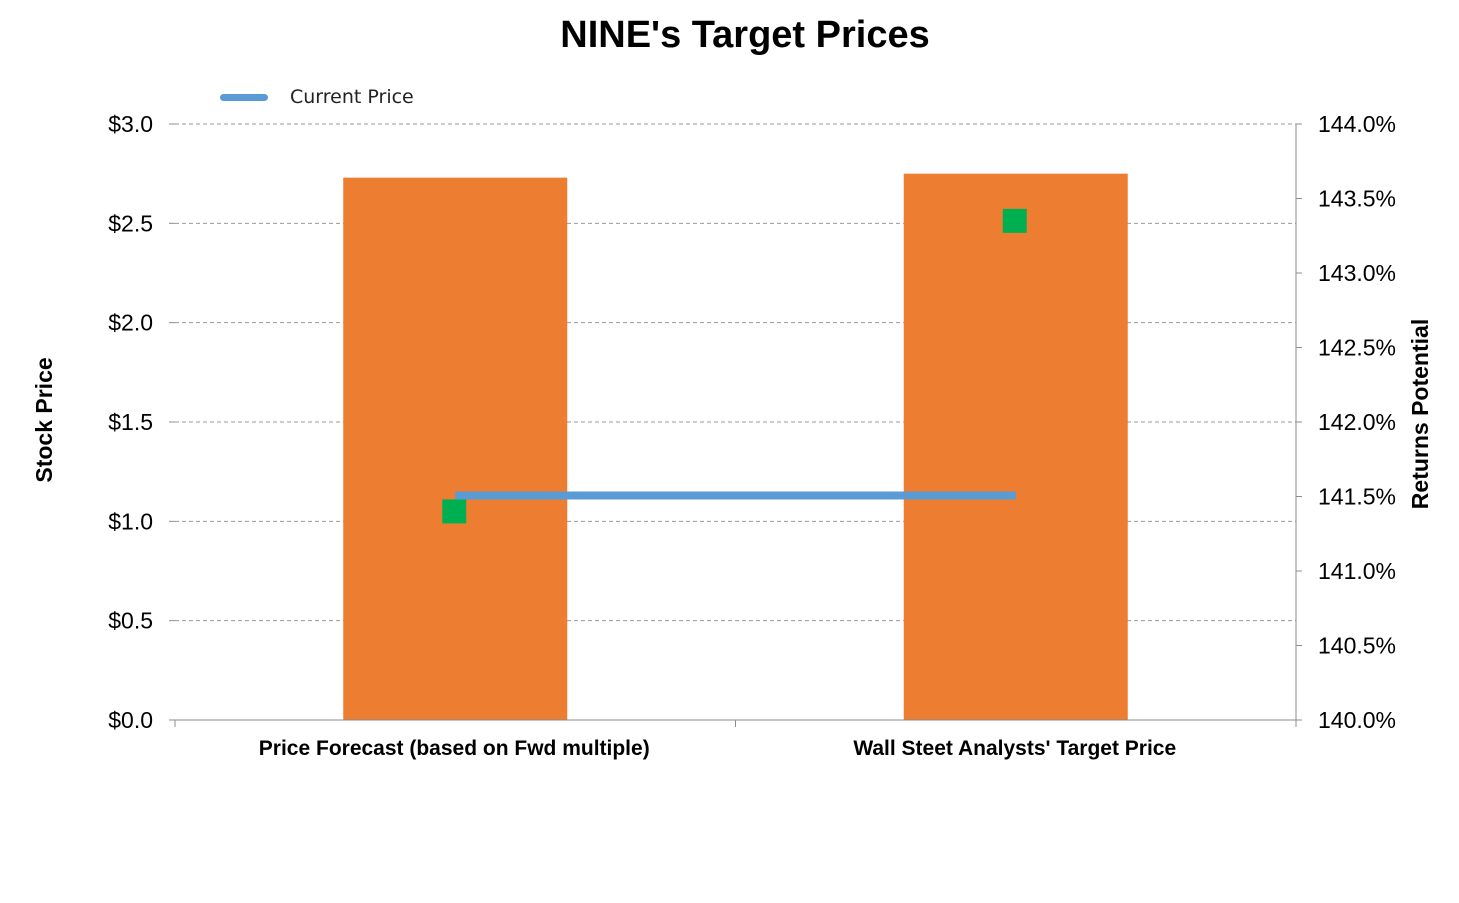  Describe the element at coordinates (44, 419) in the screenshot. I see `y-axis-title: Stock Price` at that location.